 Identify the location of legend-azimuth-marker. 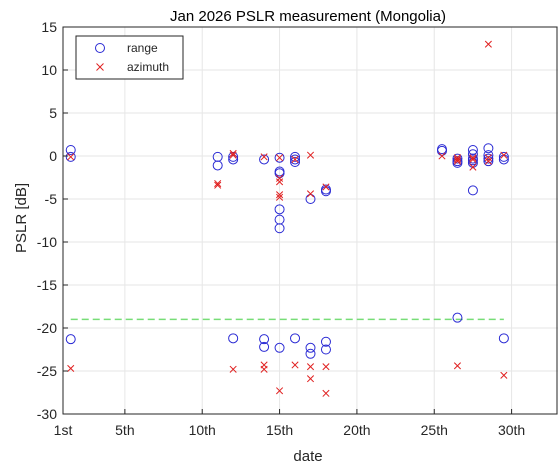
(100, 67).